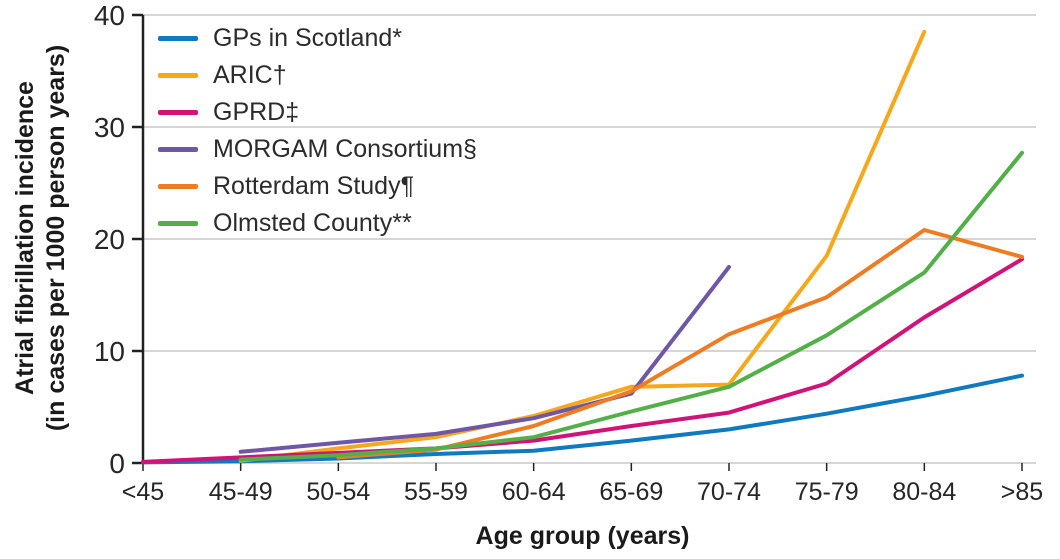 Image resolution: width=1060 pixels, height=559 pixels. What do you see at coordinates (117, 463) in the screenshot?
I see `y-tick-label: 0` at bounding box center [117, 463].